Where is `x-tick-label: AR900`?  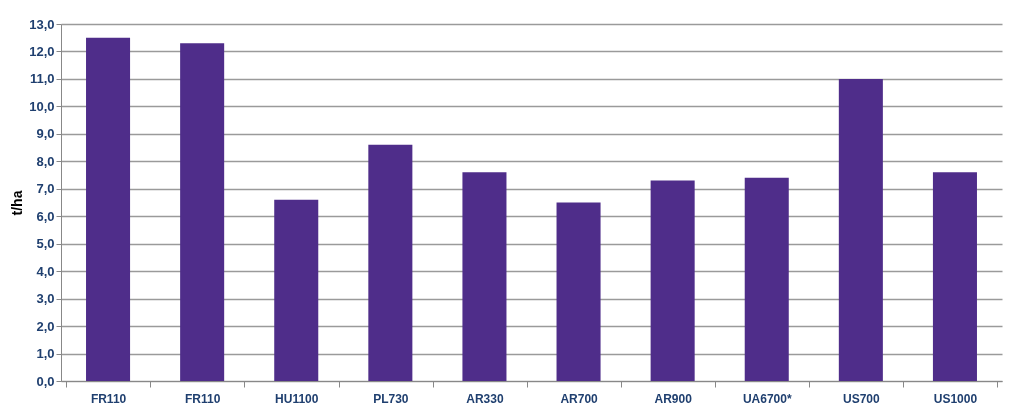
x-tick-label: AR900 is located at coordinates (673, 398).